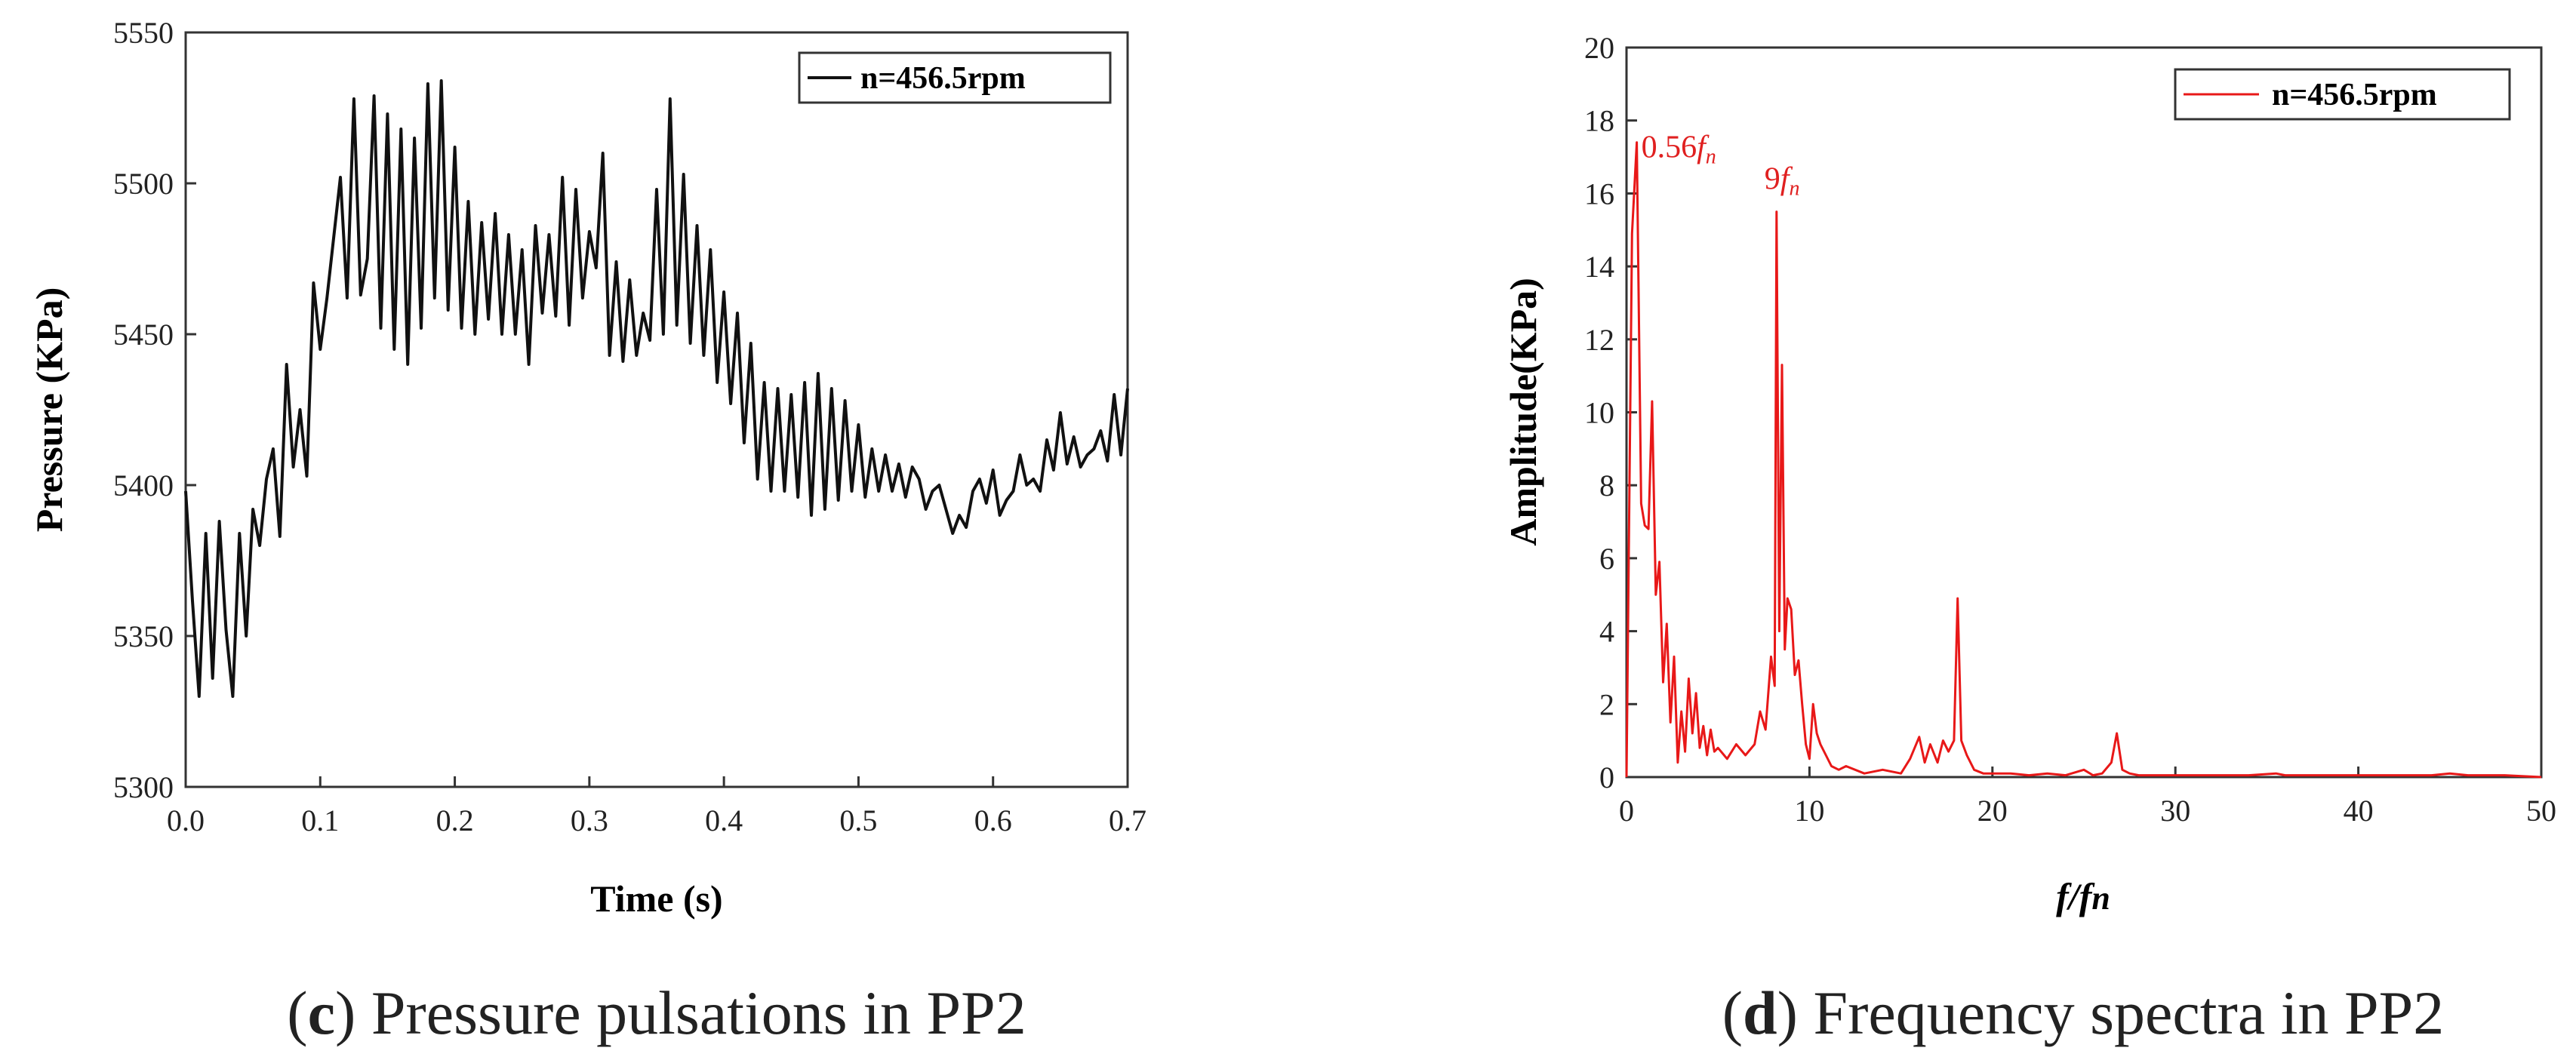 The height and width of the screenshot is (1060, 2576). What do you see at coordinates (1599, 413) in the screenshot?
I see `y-tick-label: 10` at bounding box center [1599, 413].